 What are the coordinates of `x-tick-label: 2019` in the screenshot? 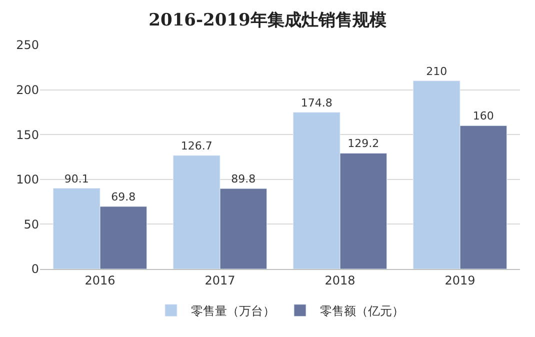 It's located at (460, 280).